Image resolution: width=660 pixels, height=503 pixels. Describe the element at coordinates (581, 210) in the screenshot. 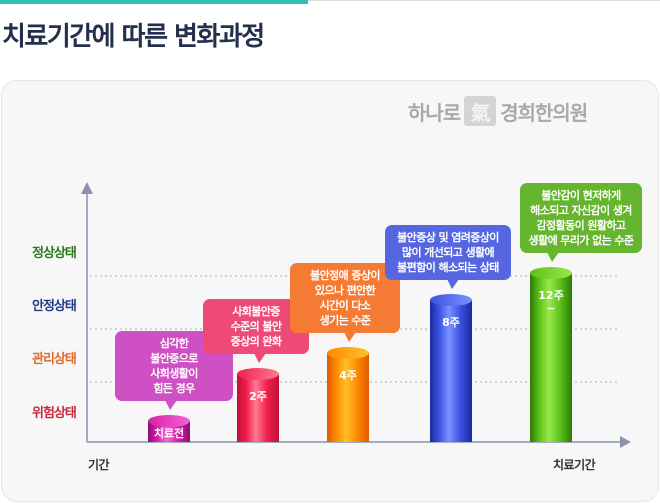

I see `note-line: 해소되고 자신감이 생겨` at that location.